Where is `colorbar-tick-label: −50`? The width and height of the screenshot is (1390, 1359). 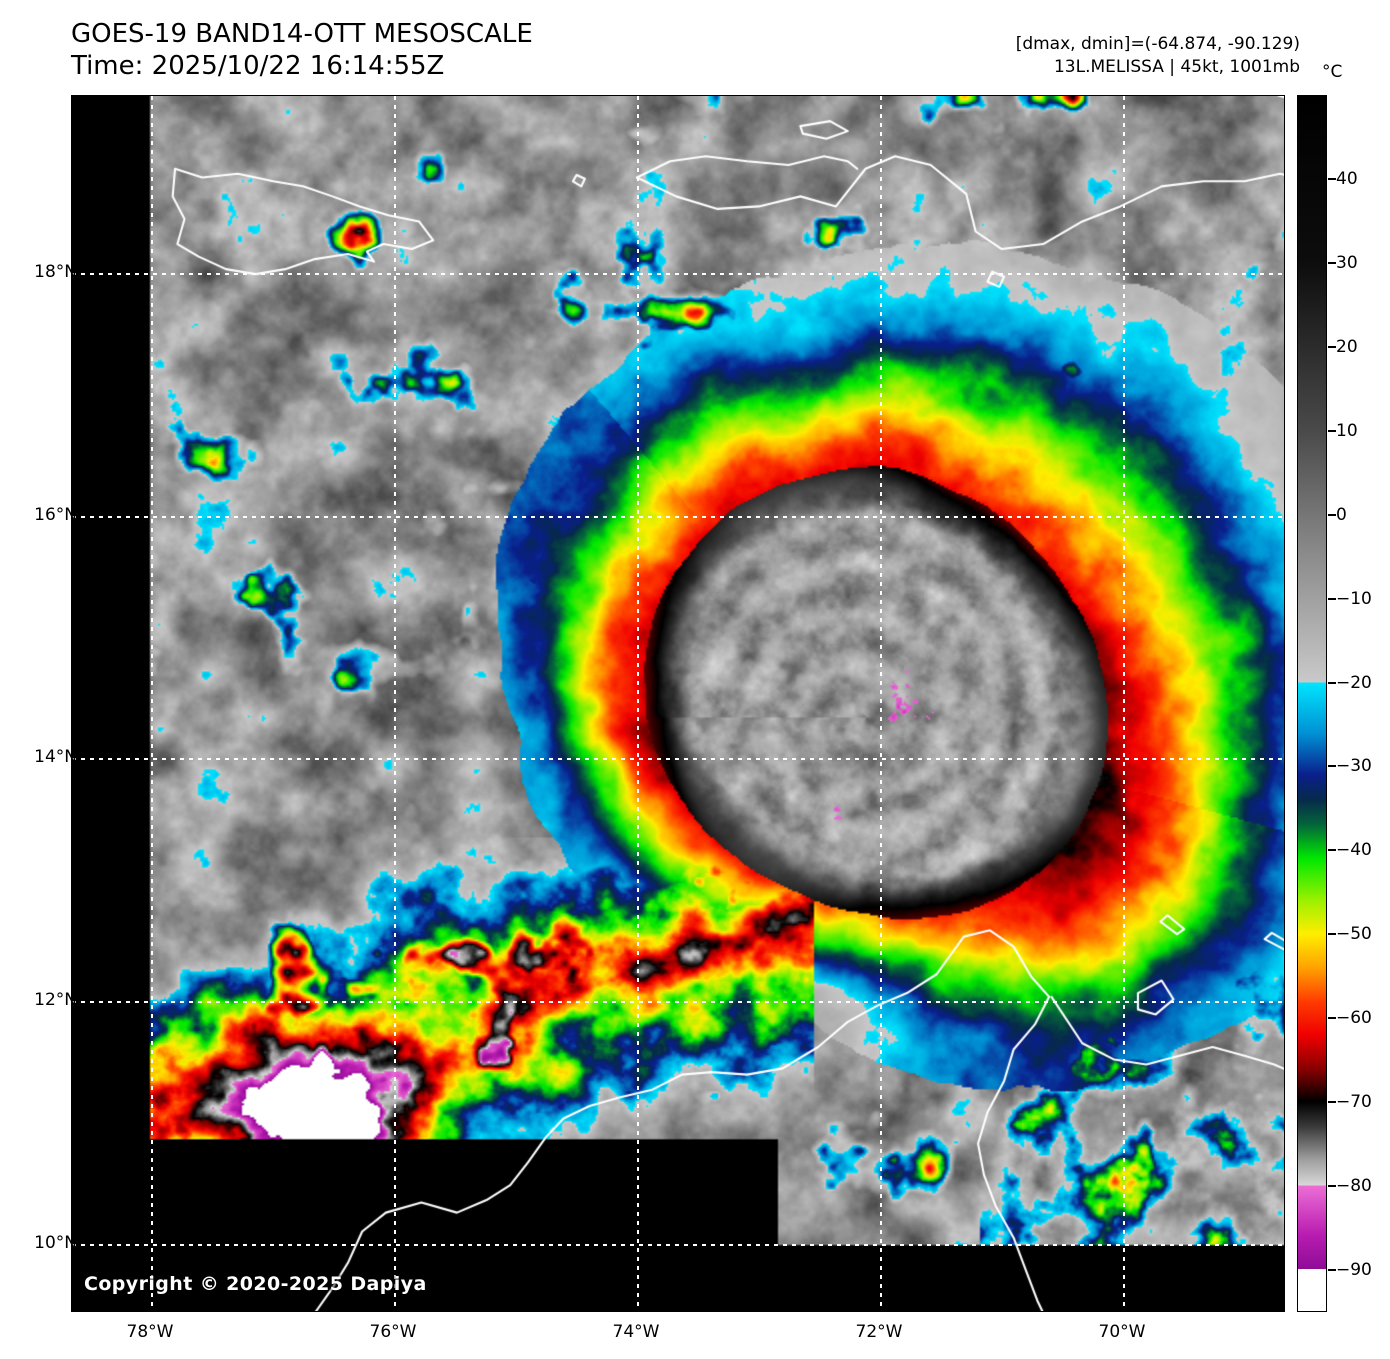 colorbar-tick-label: −50 is located at coordinates (1354, 934).